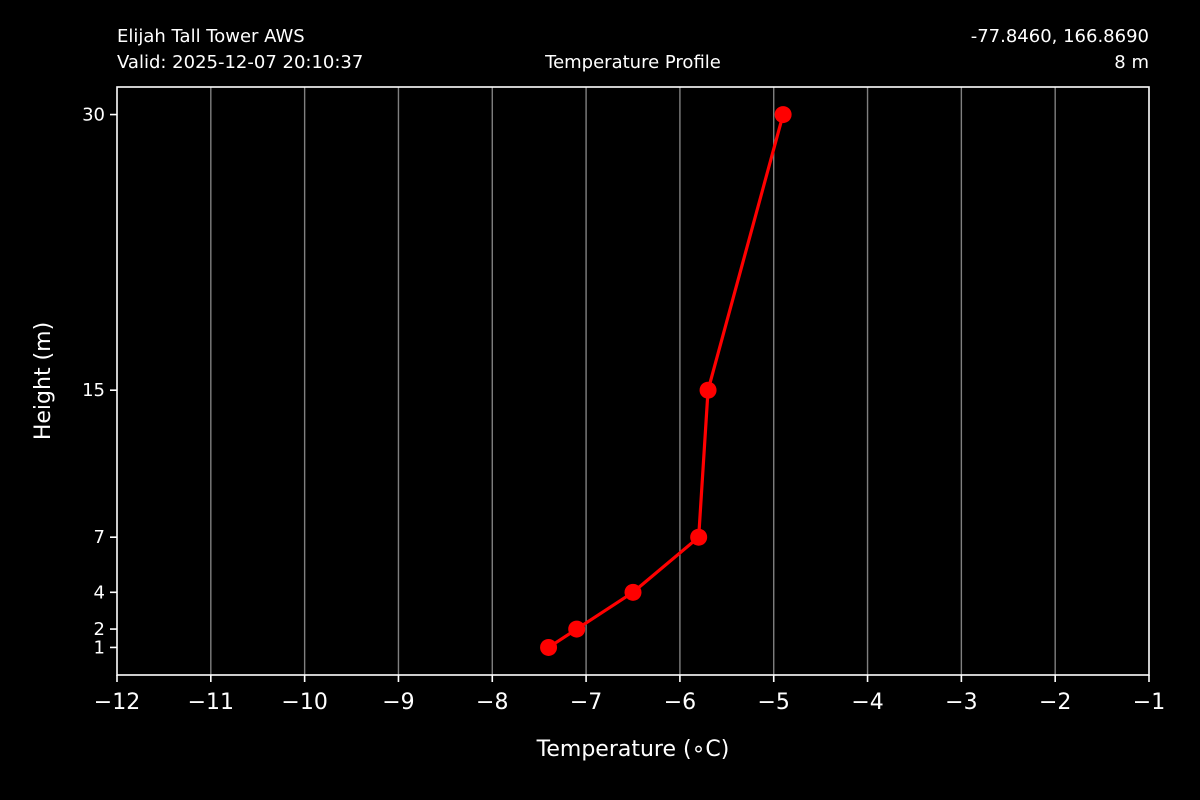 Image resolution: width=1200 pixels, height=800 pixels. Describe the element at coordinates (633, 749) in the screenshot. I see `x-axis-label: Temperature (∘C)` at that location.